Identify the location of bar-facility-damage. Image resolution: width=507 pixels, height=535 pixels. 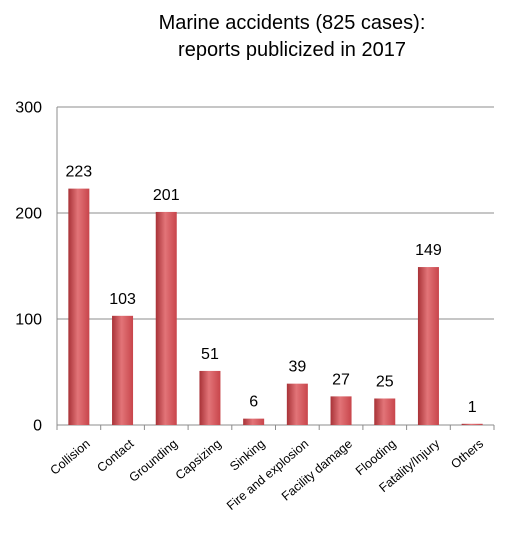
(341, 410).